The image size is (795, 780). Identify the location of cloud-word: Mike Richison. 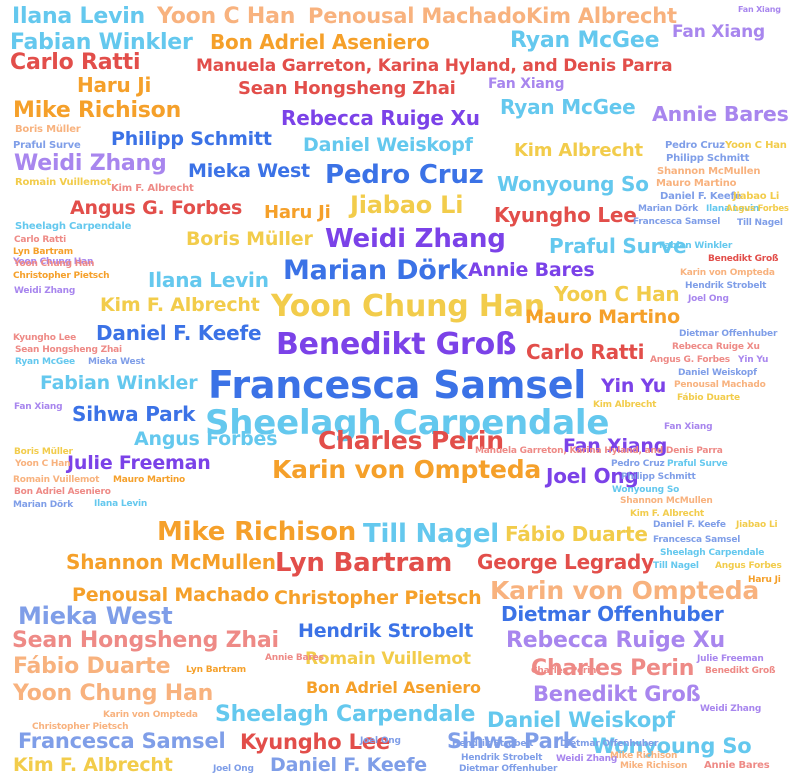
(644, 756).